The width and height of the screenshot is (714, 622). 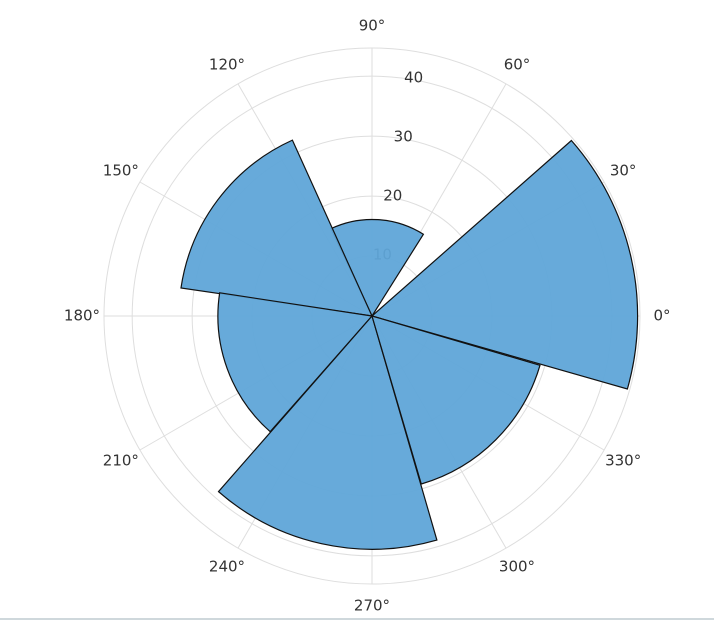 What do you see at coordinates (227, 64) in the screenshot?
I see `theta-tick-label: 120°` at bounding box center [227, 64].